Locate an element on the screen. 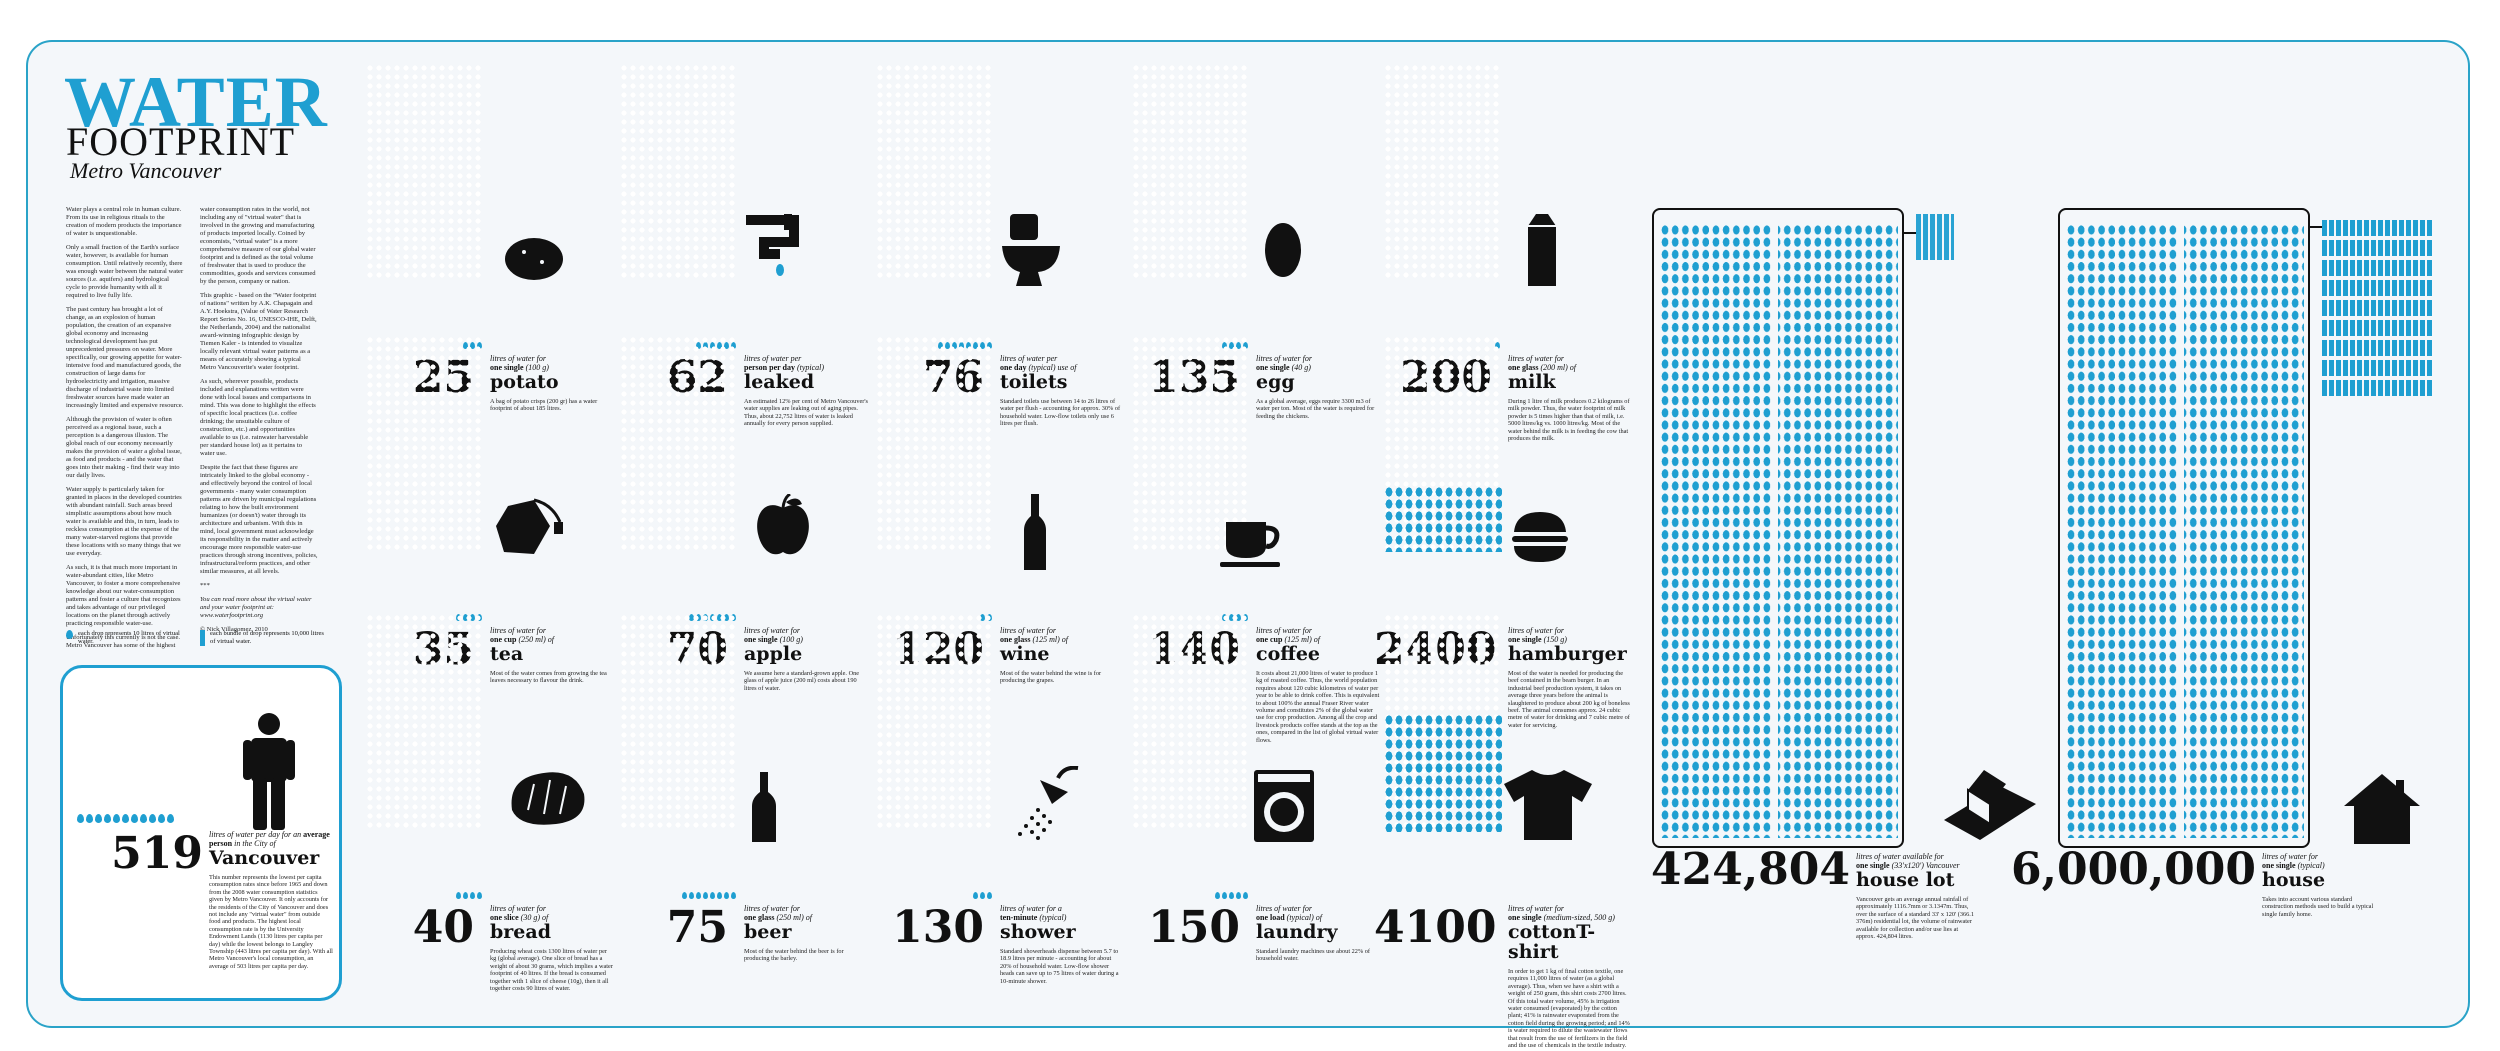 The image size is (2500, 1051). item-after: (150 g) is located at coordinates (1555, 639).